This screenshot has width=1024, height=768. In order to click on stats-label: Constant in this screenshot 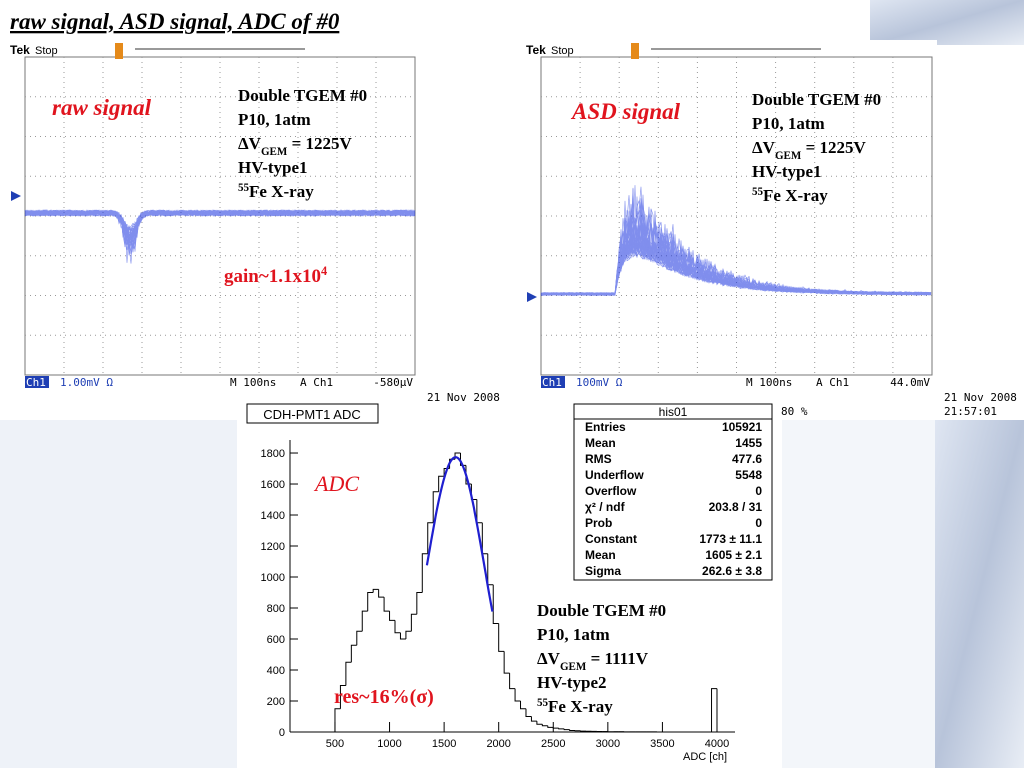, I will do `click(611, 539)`.